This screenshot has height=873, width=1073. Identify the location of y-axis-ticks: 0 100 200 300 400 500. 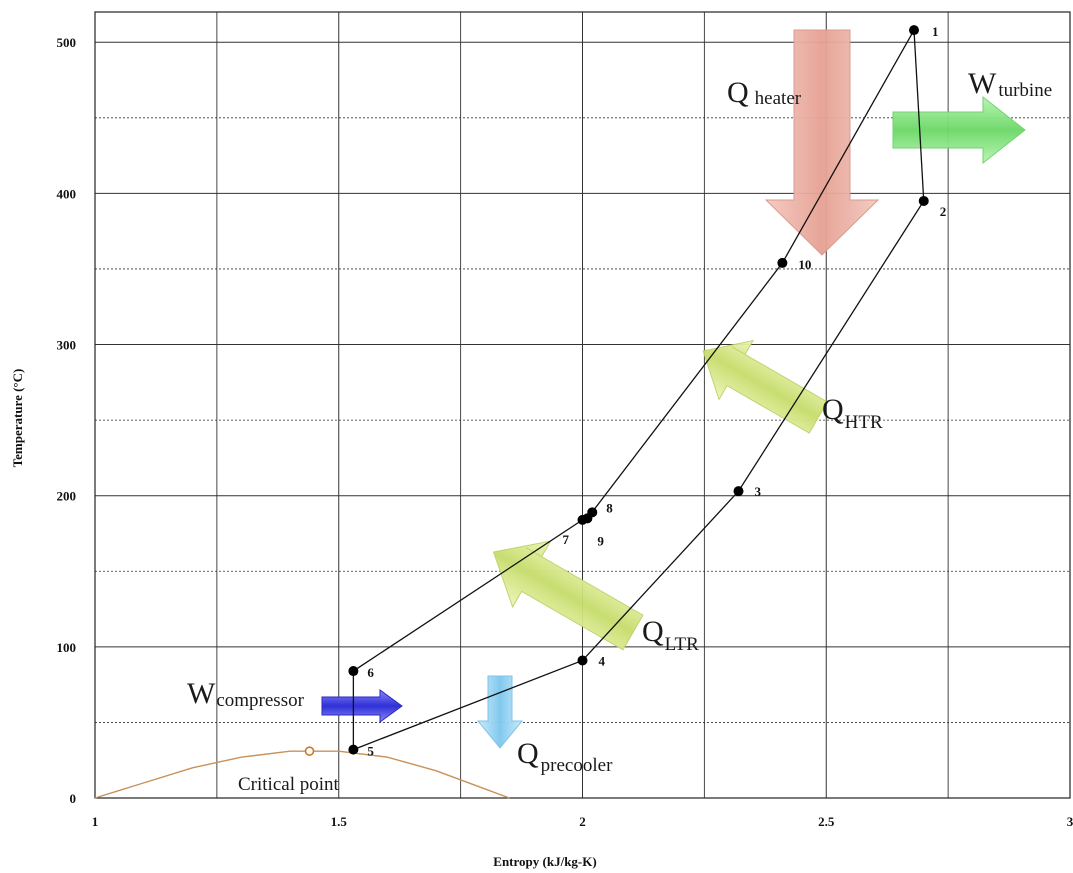
(67, 420).